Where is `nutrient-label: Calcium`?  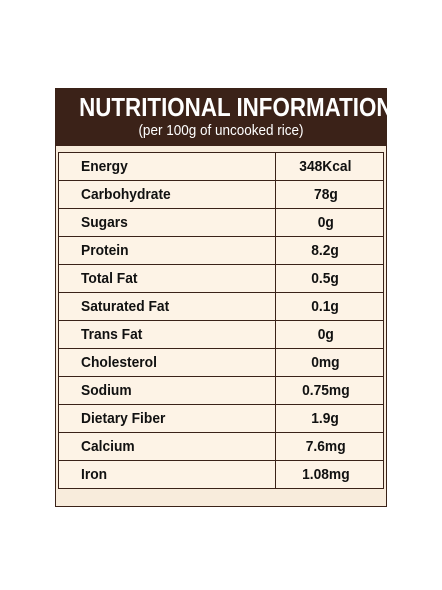
nutrient-label: Calcium is located at coordinates (167, 446).